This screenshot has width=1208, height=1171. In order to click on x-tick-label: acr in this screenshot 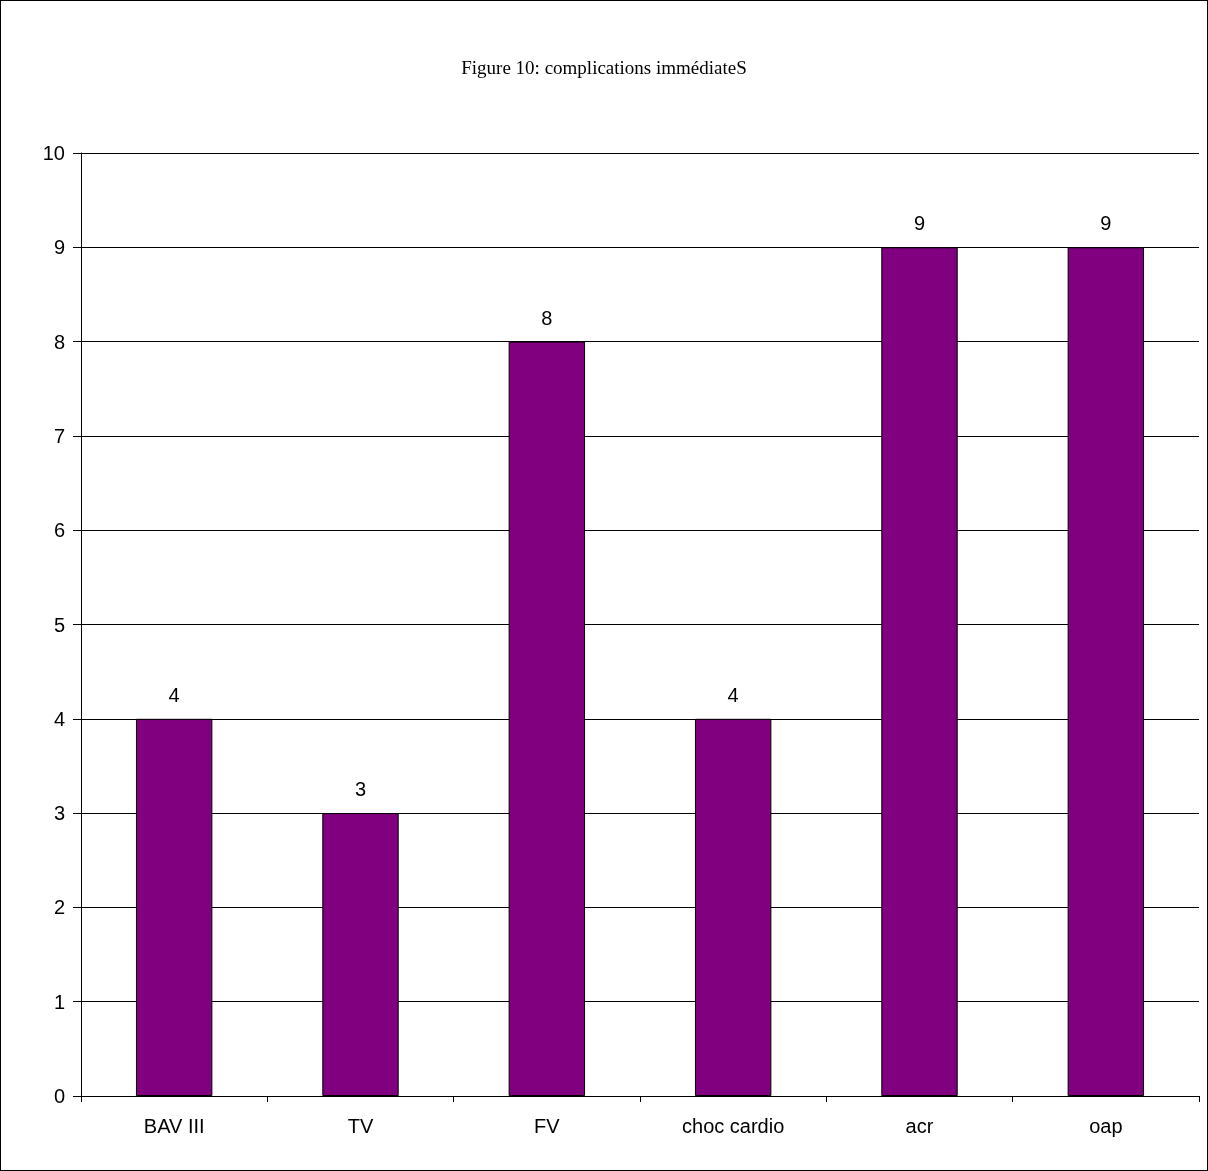, I will do `click(919, 1126)`.